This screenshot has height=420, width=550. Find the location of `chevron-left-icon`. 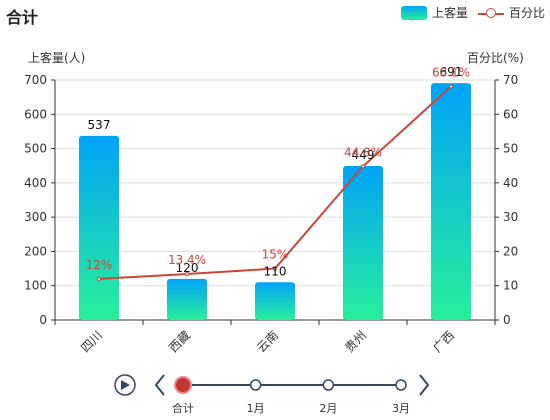

chevron-left-icon is located at coordinates (159, 385).